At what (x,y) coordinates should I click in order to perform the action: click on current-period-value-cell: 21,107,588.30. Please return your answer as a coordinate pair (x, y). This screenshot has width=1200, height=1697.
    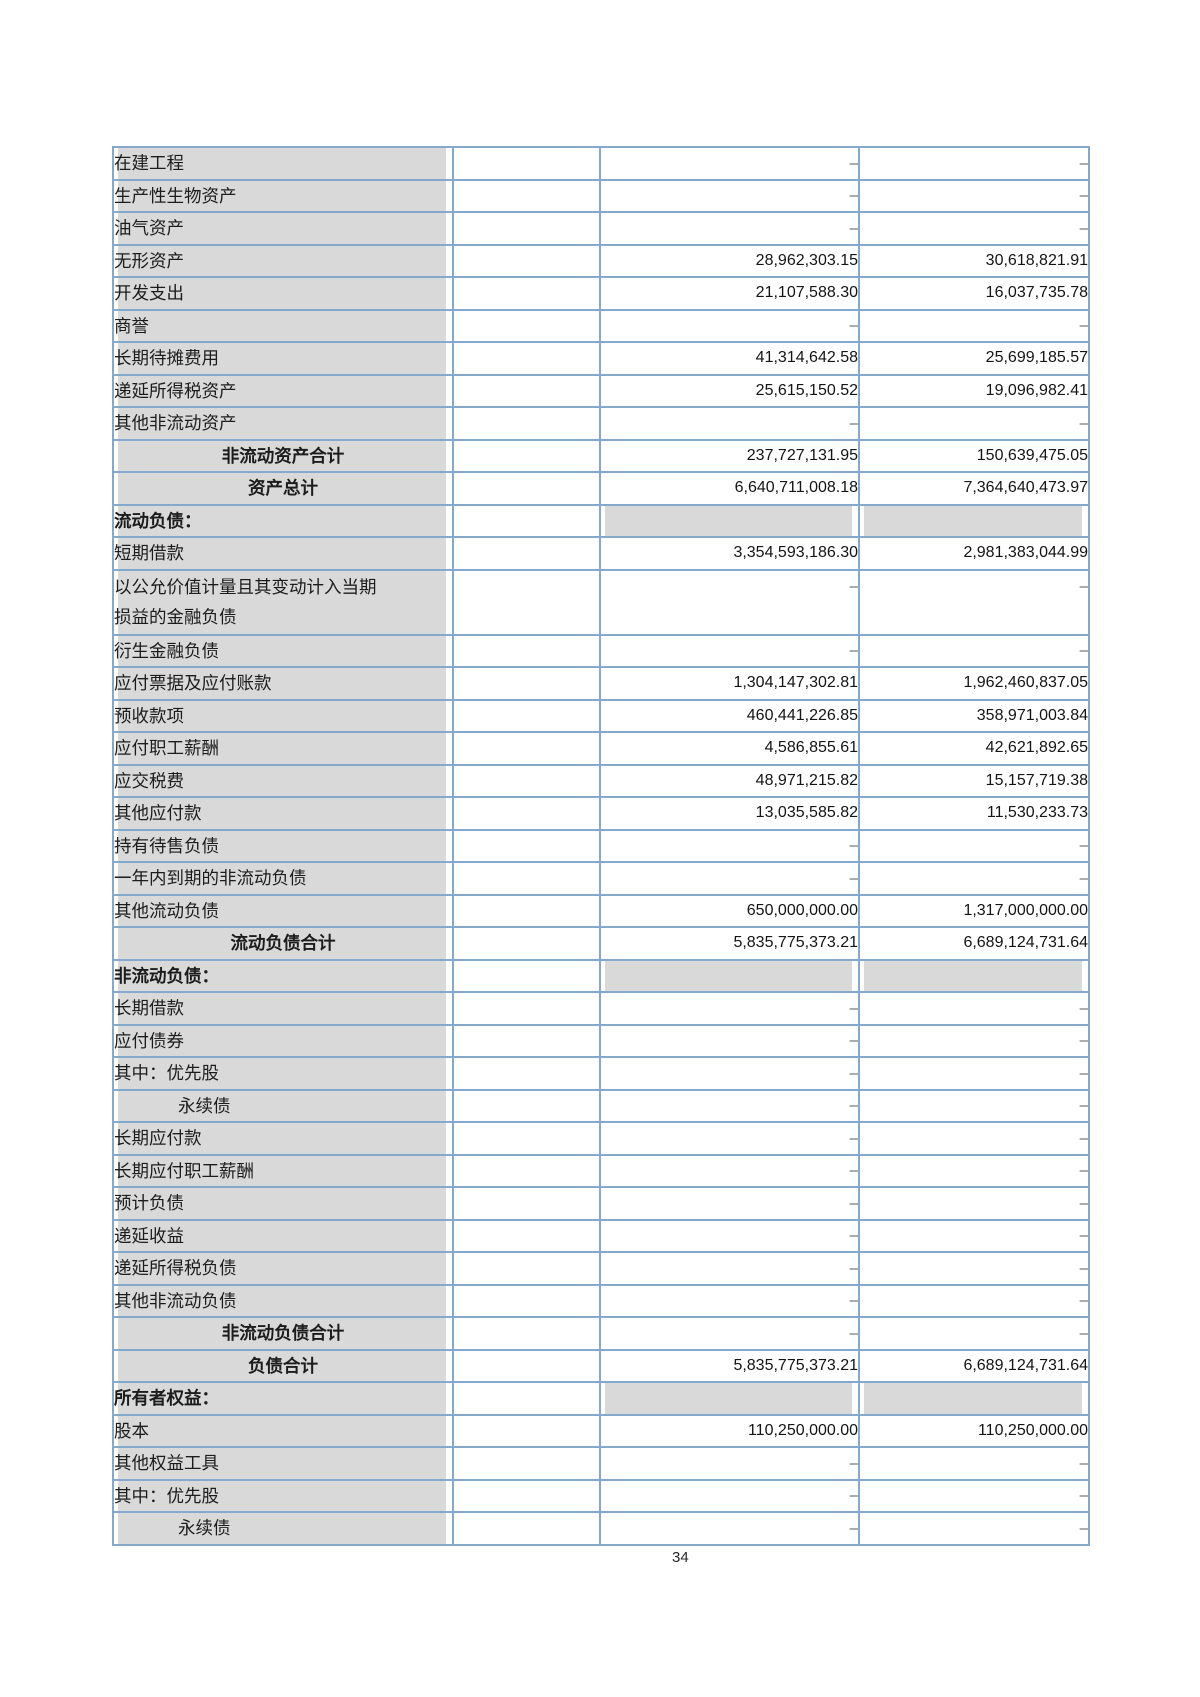
    Looking at the image, I should click on (729, 293).